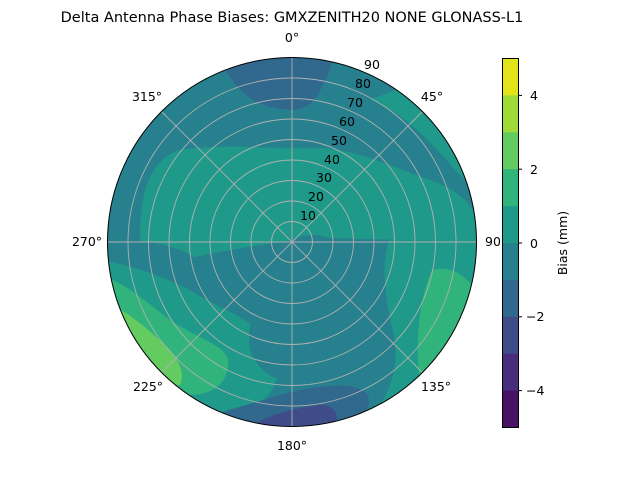 The width and height of the screenshot is (640, 480). Describe the element at coordinates (493, 241) in the screenshot. I see `theta-label-90: 90` at that location.